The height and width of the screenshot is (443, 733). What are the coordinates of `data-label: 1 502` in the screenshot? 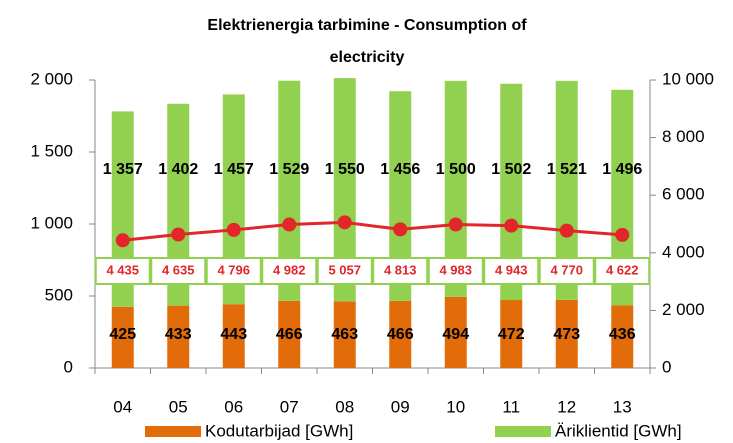 It's located at (511, 169).